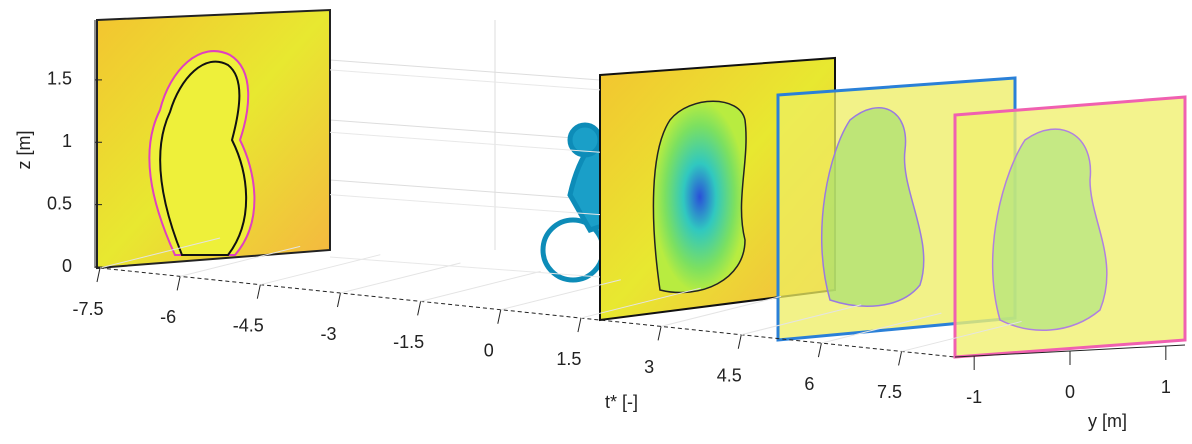  What do you see at coordinates (59, 79) in the screenshot?
I see `z-tick-label: 1.5` at bounding box center [59, 79].